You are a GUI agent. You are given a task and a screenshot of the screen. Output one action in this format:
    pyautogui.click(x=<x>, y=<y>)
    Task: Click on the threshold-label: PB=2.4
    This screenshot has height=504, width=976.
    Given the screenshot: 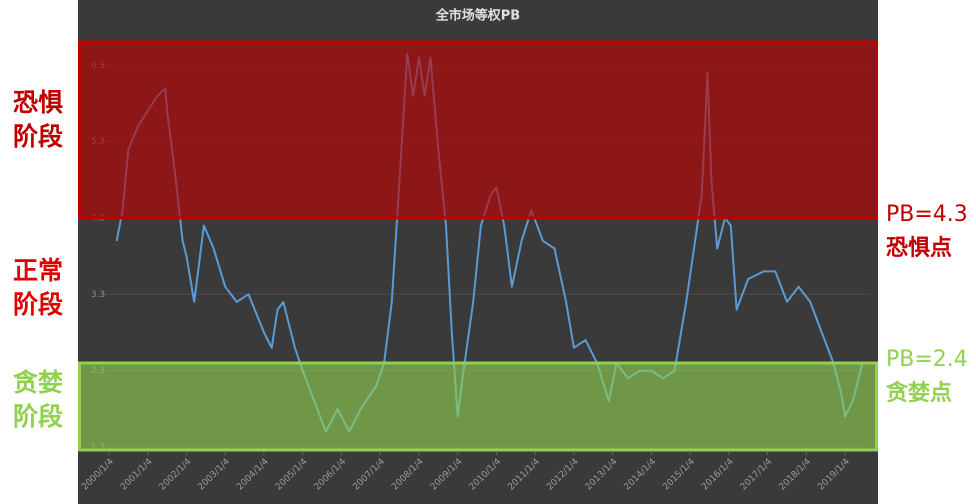 What is the action you would take?
    pyautogui.click(x=927, y=359)
    